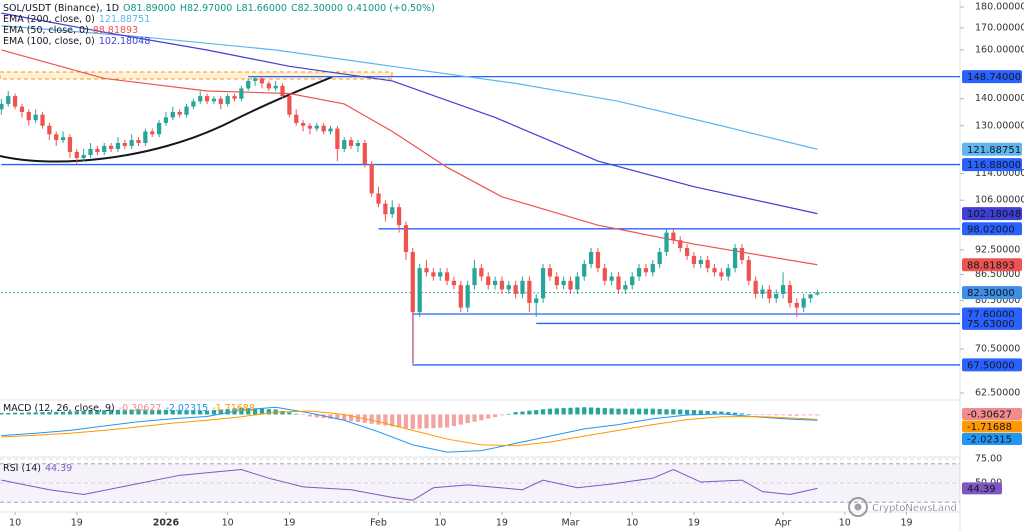 This screenshot has height=531, width=1024. What do you see at coordinates (186, 408) in the screenshot?
I see `macd-value: -2.02315` at bounding box center [186, 408].